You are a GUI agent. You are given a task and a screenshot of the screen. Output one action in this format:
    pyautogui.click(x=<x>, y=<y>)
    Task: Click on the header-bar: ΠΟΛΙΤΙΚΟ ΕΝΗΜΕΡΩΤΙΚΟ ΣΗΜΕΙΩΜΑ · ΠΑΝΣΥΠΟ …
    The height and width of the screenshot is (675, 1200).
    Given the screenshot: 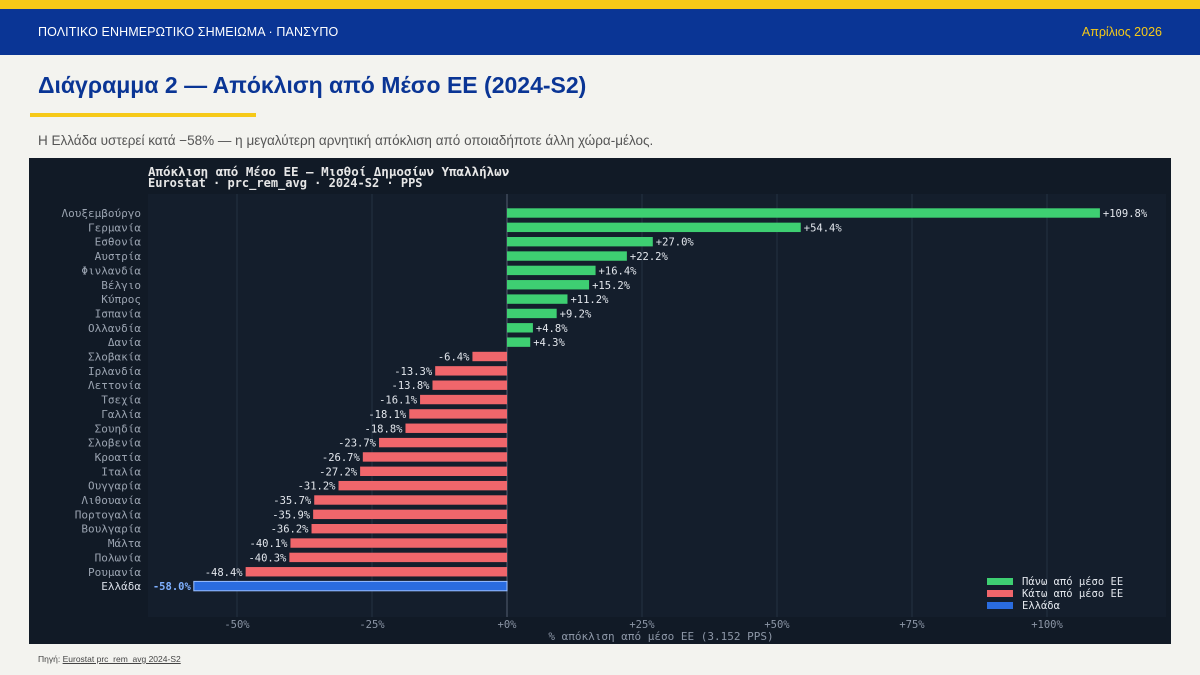 What is the action you would take?
    pyautogui.click(x=600, y=32)
    